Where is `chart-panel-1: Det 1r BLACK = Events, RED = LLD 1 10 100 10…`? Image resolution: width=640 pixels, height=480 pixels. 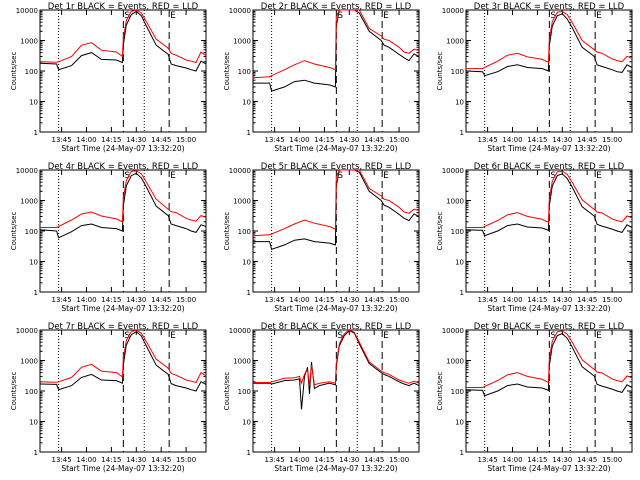
chart-panel-1: Det 1r BLACK = Events, RED = LLD 1 10 100 10… is located at coordinates (108, 77).